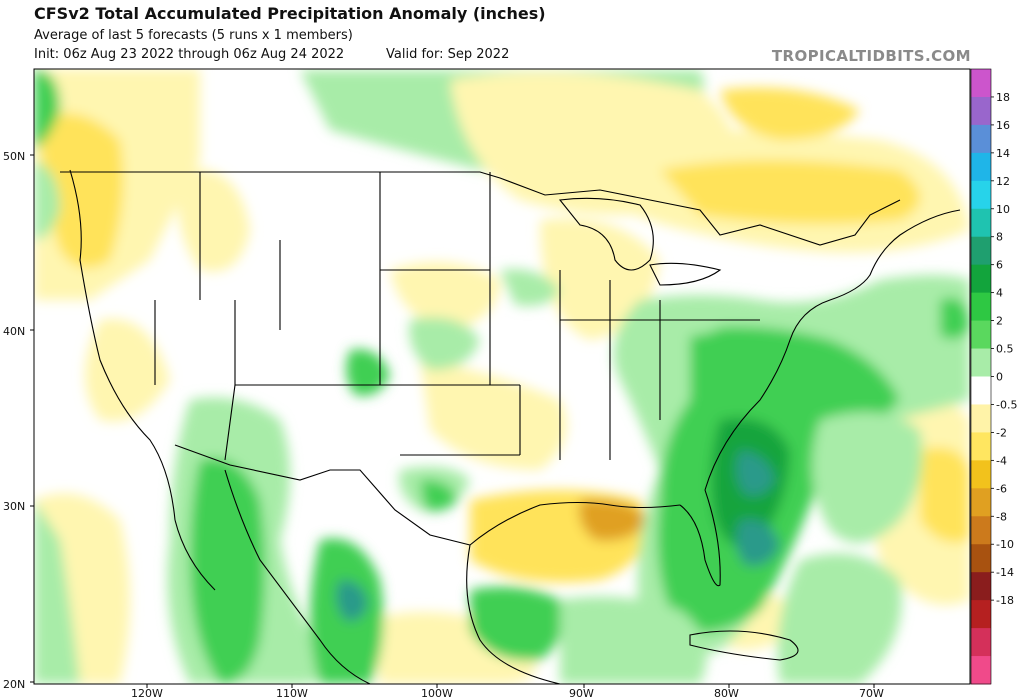  What do you see at coordinates (14, 506) in the screenshot?
I see `lat-label-30n: 30N` at bounding box center [14, 506].